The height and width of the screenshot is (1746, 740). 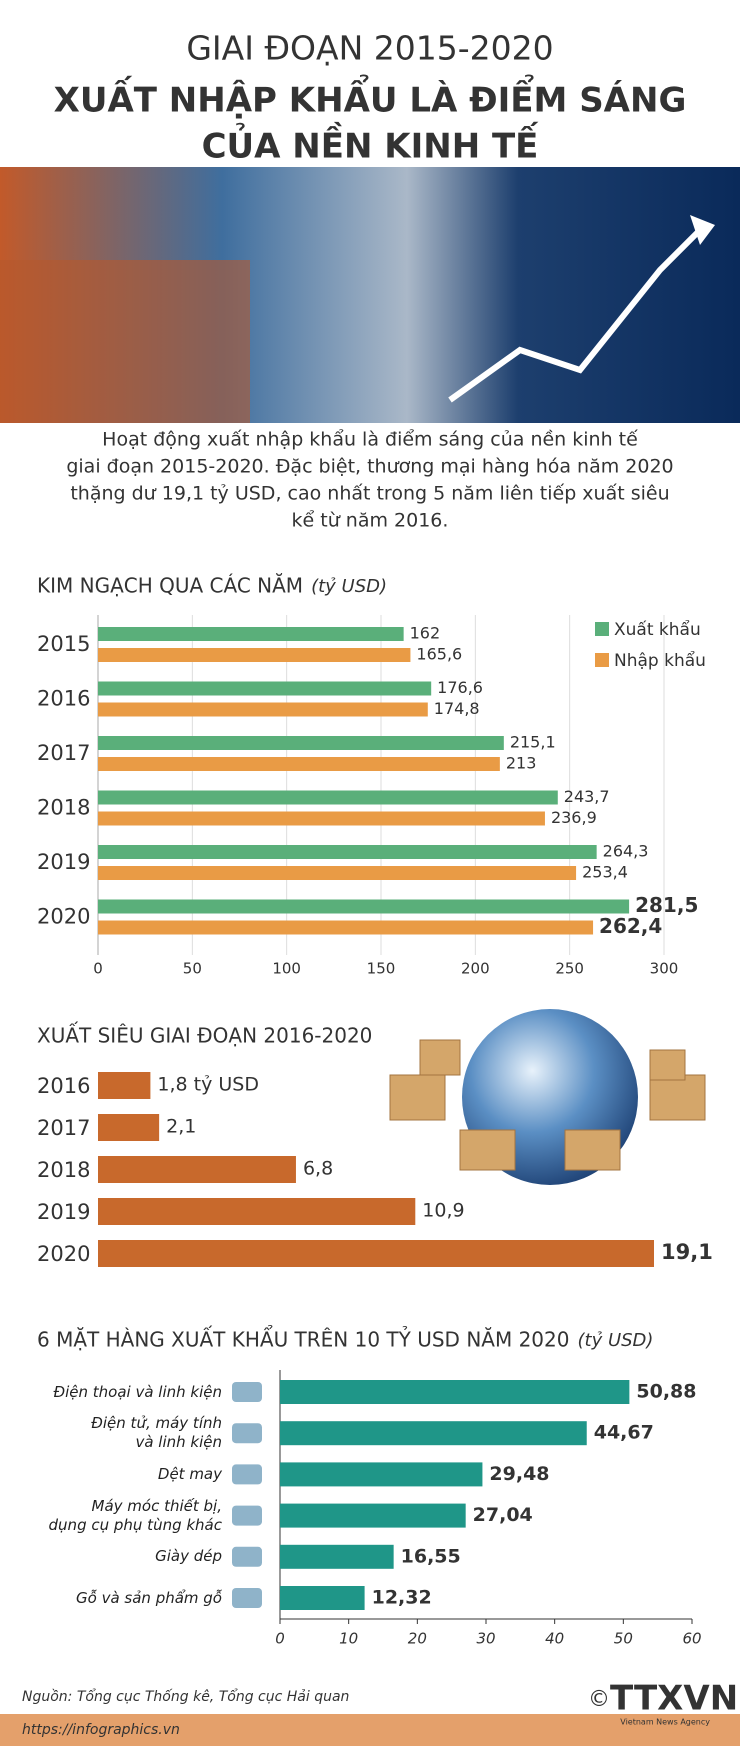 I want to click on value-label: 253,4, so click(x=605, y=872).